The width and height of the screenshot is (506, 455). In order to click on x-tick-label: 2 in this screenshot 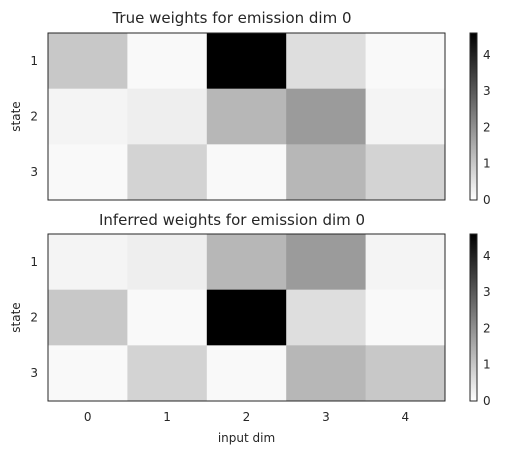, I will do `click(247, 417)`.